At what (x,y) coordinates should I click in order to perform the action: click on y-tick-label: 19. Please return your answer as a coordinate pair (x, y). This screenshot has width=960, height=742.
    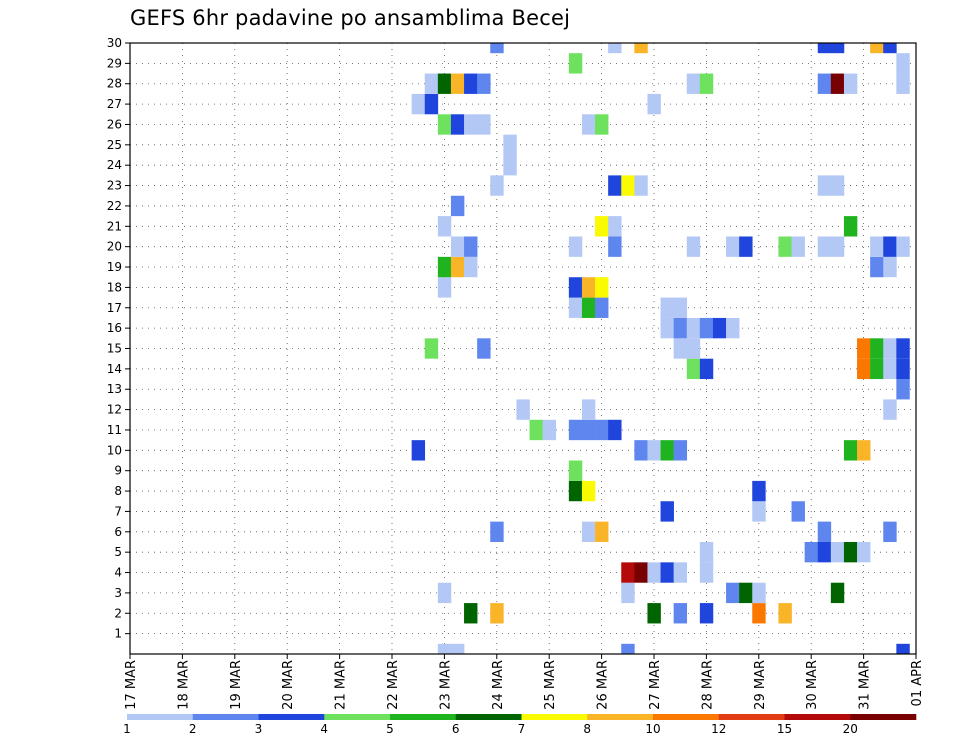
    Looking at the image, I should click on (114, 267).